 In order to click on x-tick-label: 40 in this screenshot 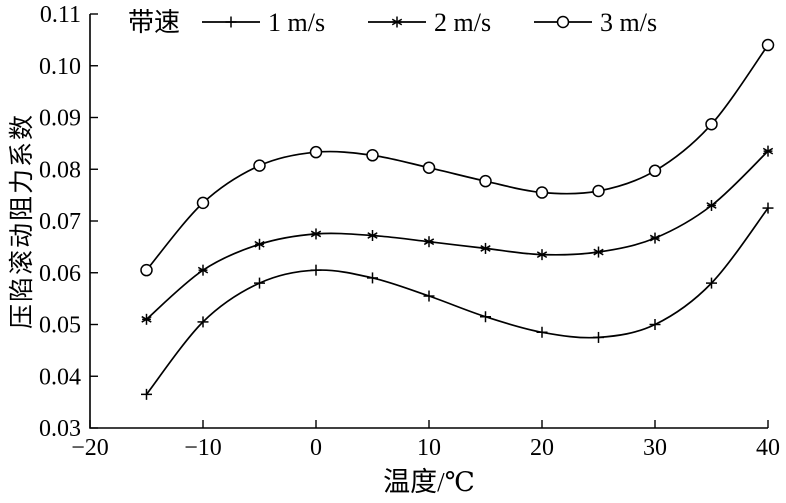, I will do `click(768, 448)`.